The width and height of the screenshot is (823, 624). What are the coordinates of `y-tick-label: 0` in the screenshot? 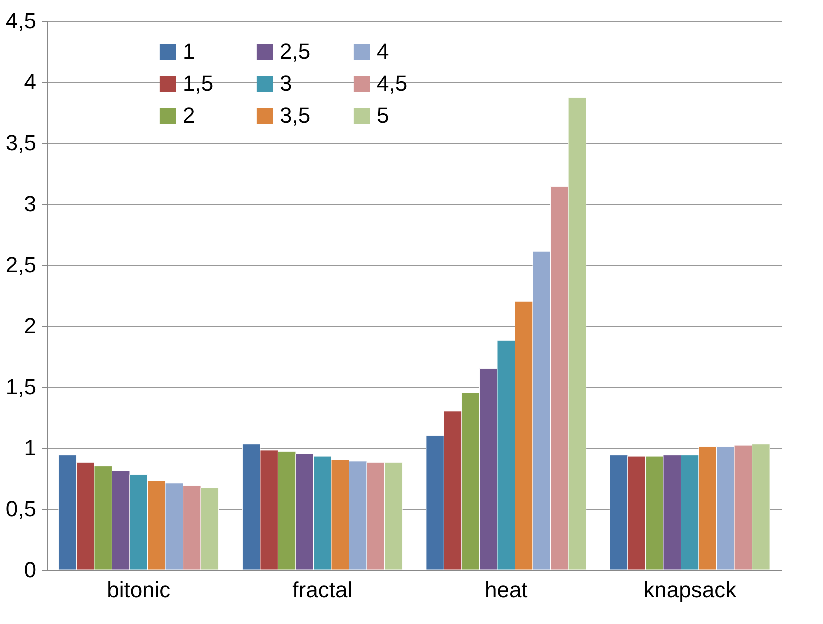 It's located at (30, 570).